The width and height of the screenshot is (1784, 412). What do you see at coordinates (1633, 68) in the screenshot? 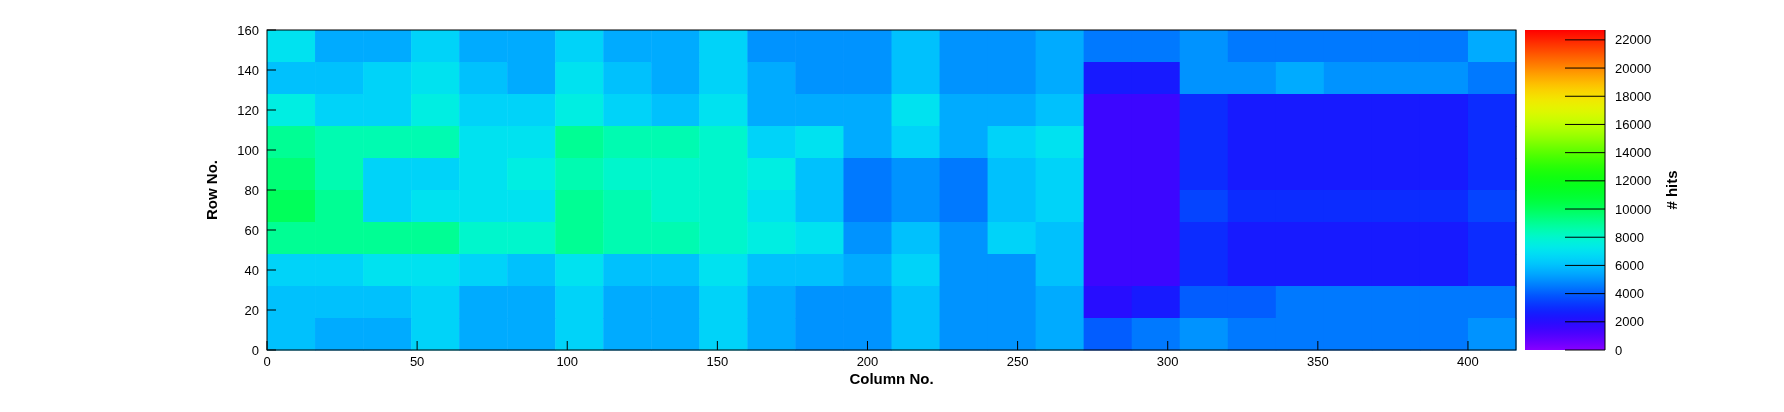
I see `color-bar-label: 20000` at bounding box center [1633, 68].